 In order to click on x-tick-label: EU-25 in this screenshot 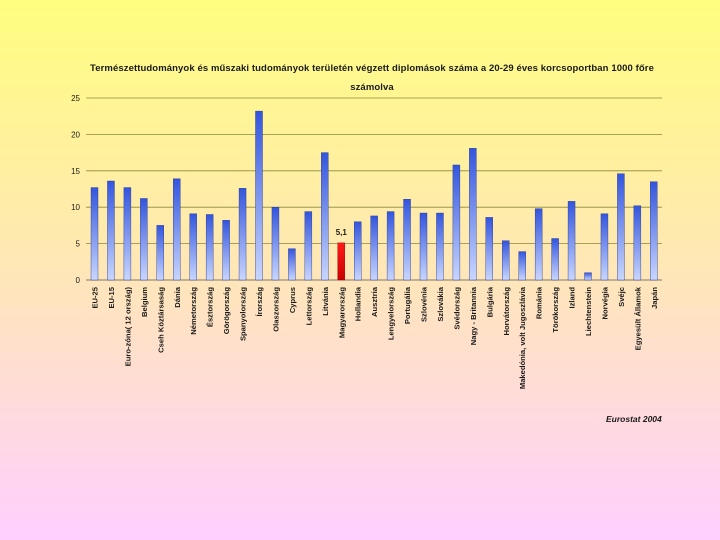, I will do `click(95, 297)`.